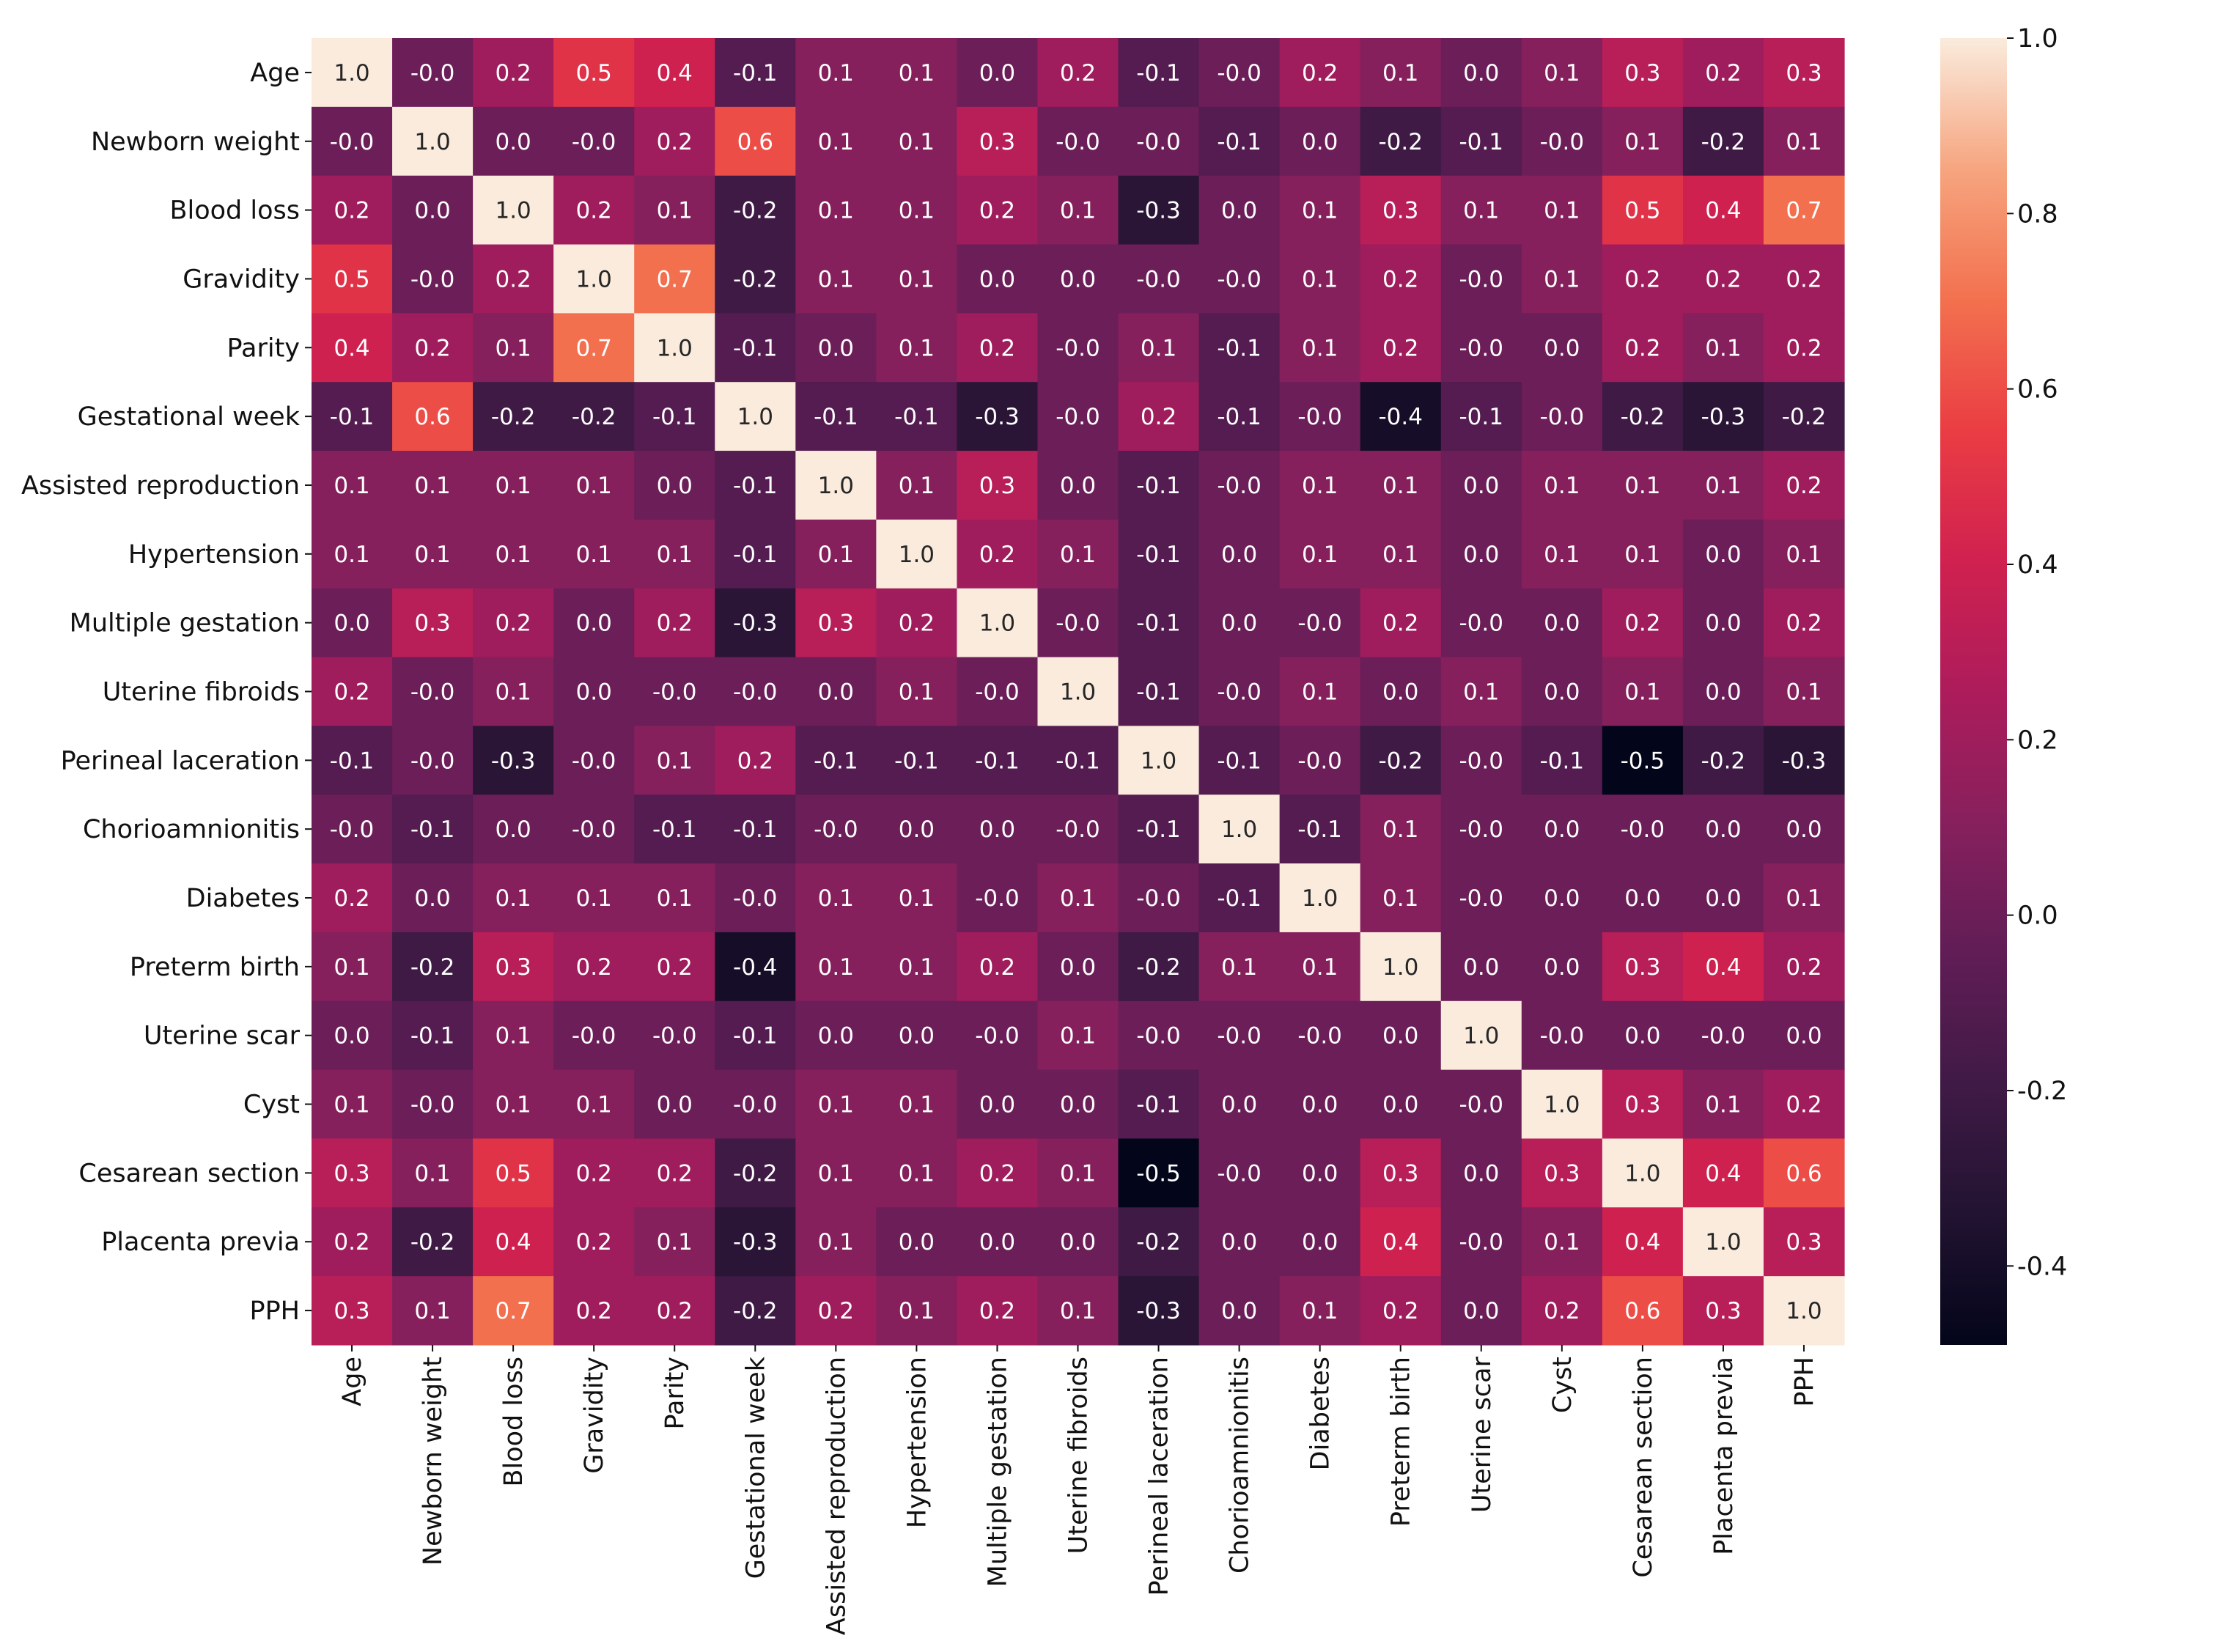 This screenshot has height=1652, width=2221. Describe the element at coordinates (234, 211) in the screenshot. I see `row-label: Blood loss` at that location.